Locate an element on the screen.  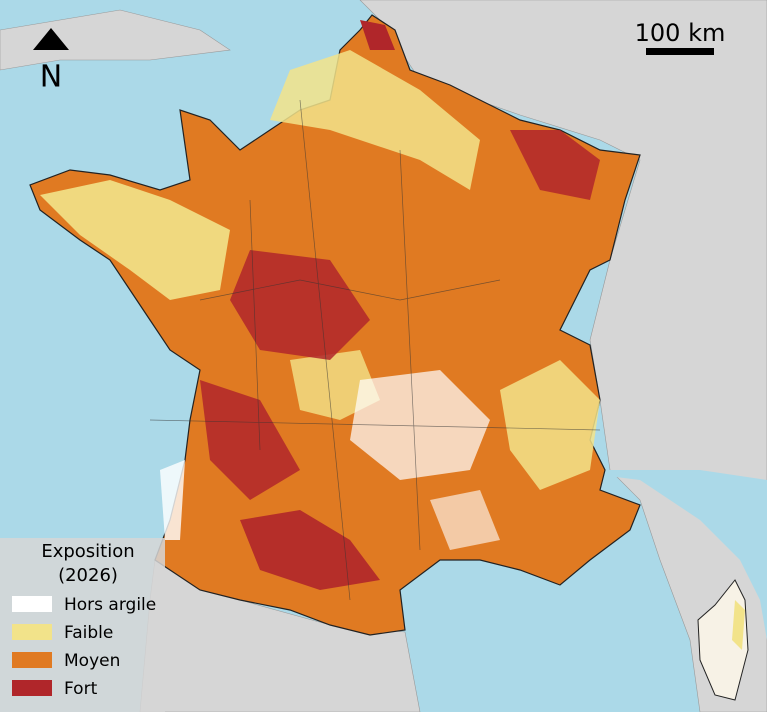
north-label: N is located at coordinates (51, 77).